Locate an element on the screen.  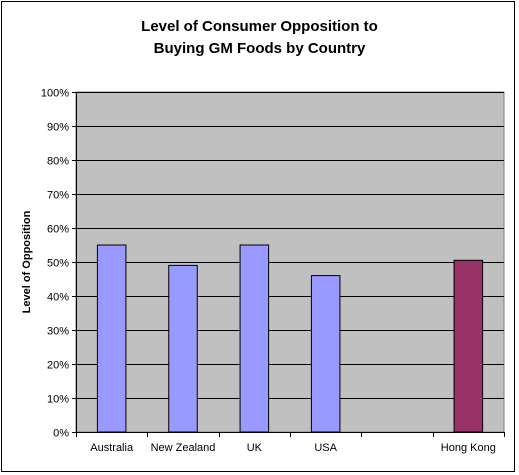
y-tick-label: 80% is located at coordinates (58, 162).